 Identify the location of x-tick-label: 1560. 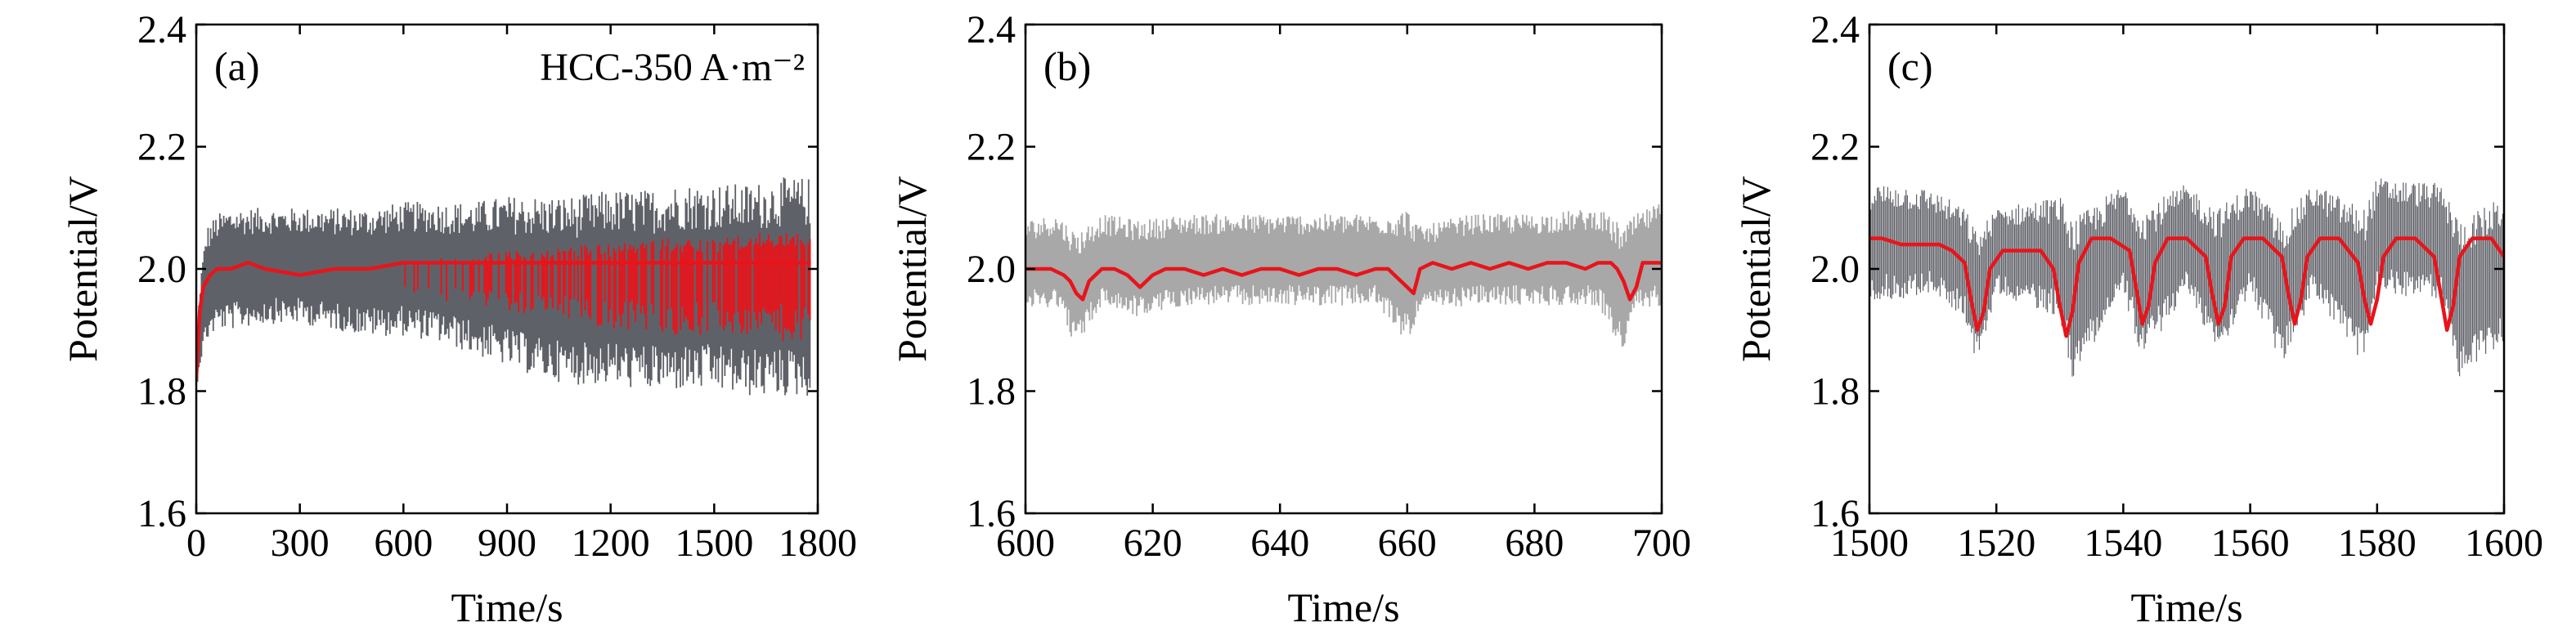
(2250, 543).